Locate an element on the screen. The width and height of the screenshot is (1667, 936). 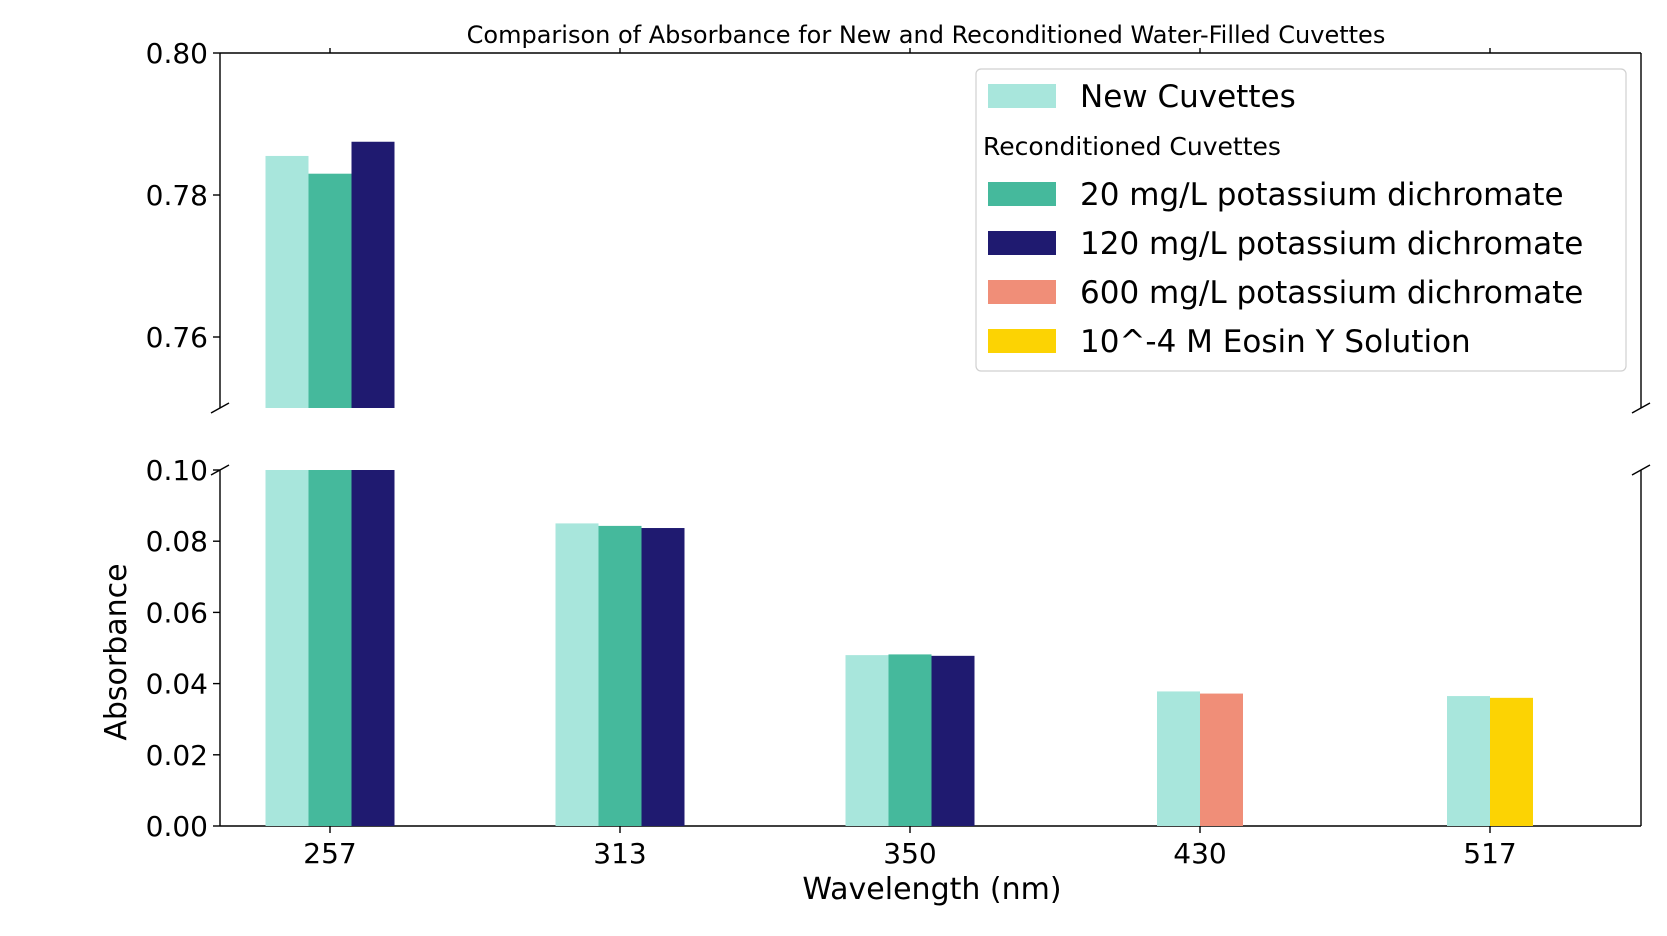
legend-swatch-120-mg-l-potassium-dichromate is located at coordinates (1022, 243).